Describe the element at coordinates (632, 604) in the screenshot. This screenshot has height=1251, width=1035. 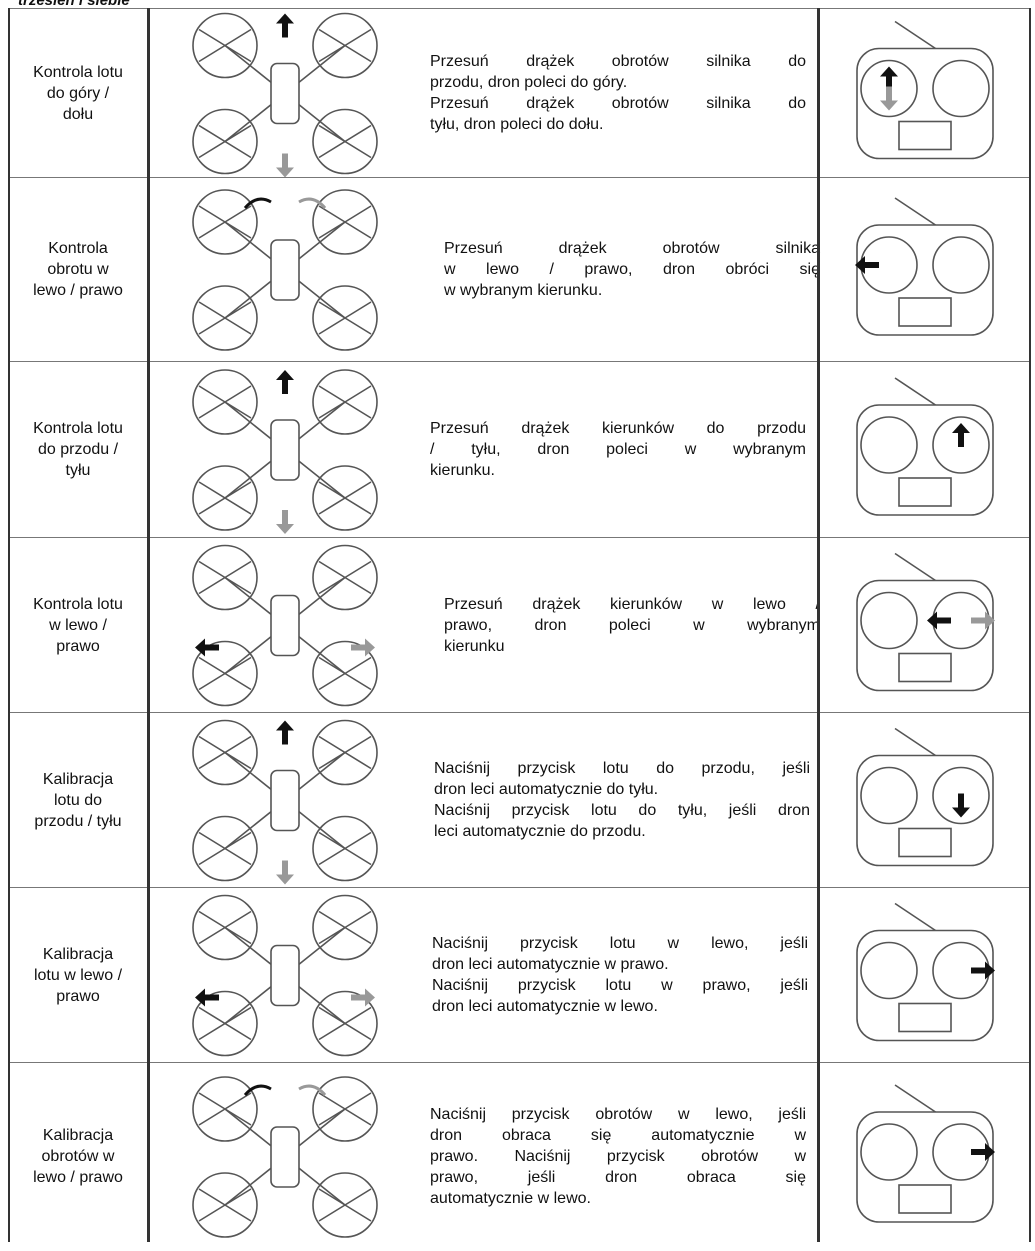
I see `description-line: Przesuń drążek kierunków w lewo /` at that location.